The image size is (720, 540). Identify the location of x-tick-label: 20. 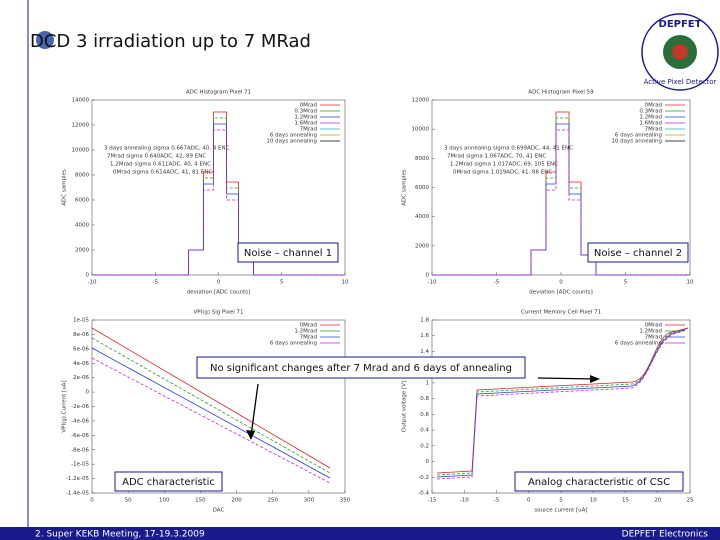
(657, 501).